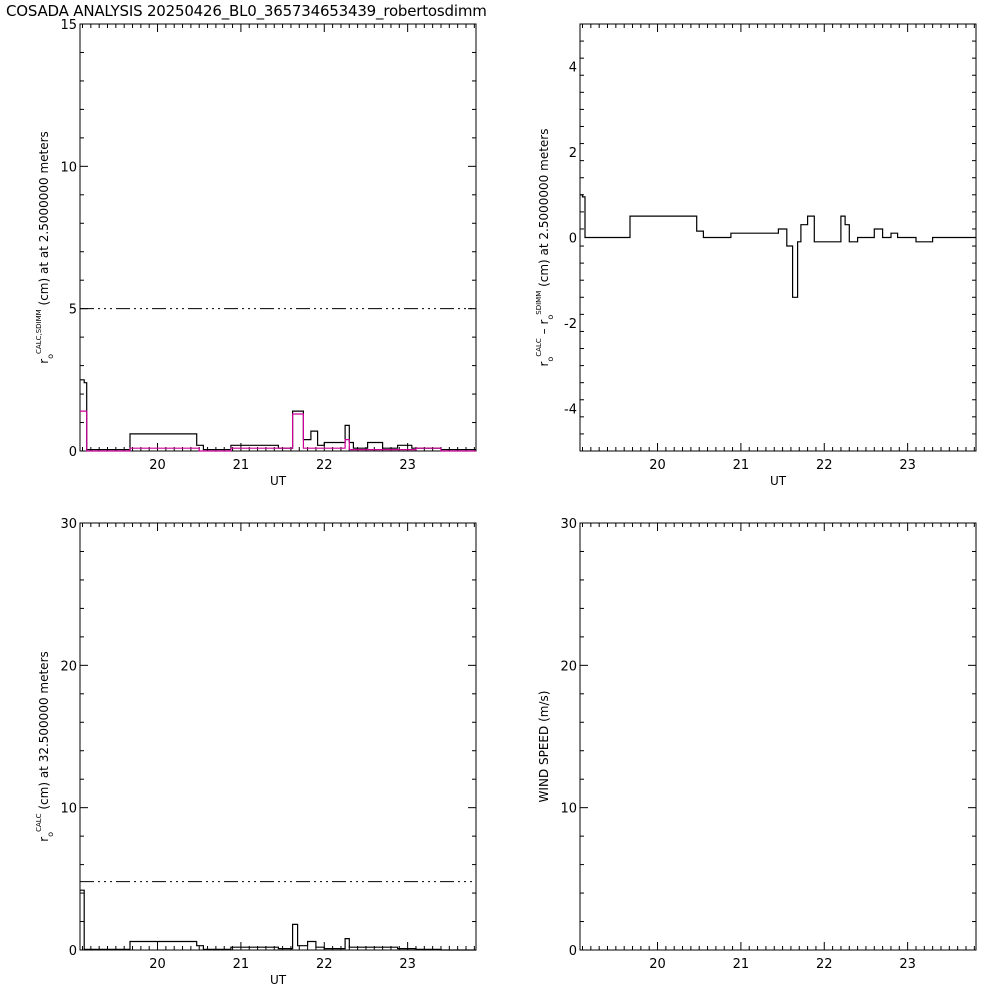 This screenshot has height=1000, width=1000. Describe the element at coordinates (544, 210) in the screenshot. I see `y-axis-label-part: (cm) at 2.5000000 meters` at that location.